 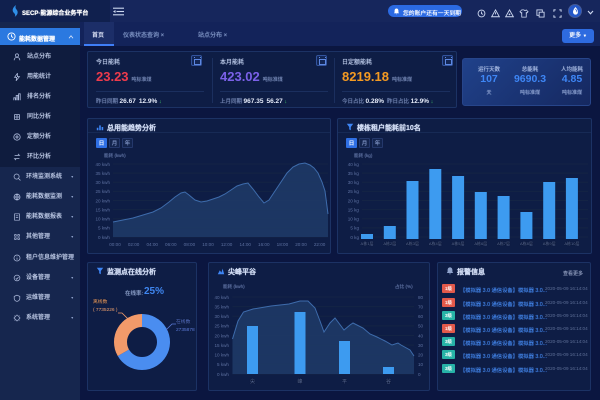 I want to click on svg-text: A栋9层, so click(x=549, y=243).